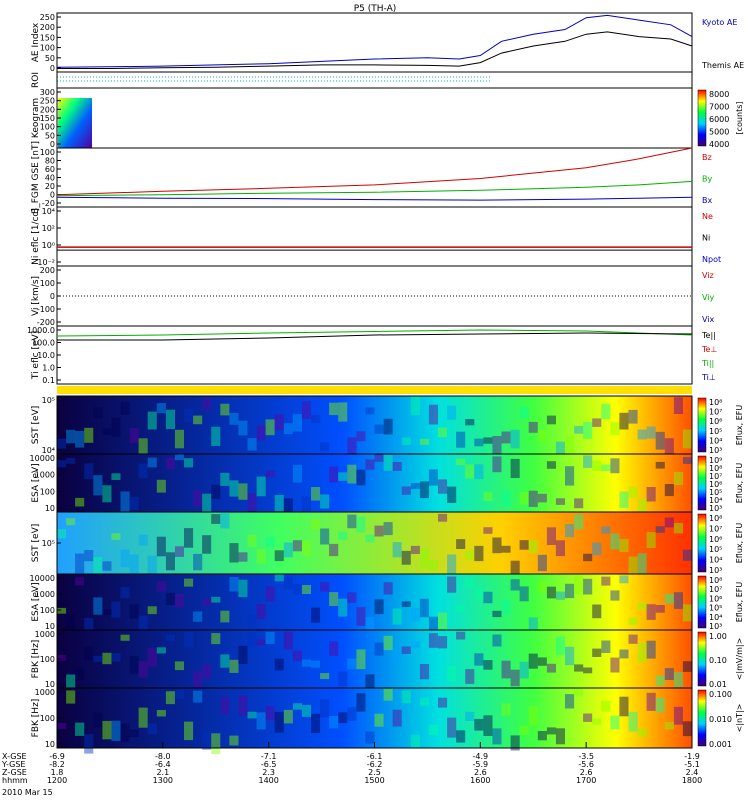  I want to click on x-row-value: -6.5, so click(269, 764).